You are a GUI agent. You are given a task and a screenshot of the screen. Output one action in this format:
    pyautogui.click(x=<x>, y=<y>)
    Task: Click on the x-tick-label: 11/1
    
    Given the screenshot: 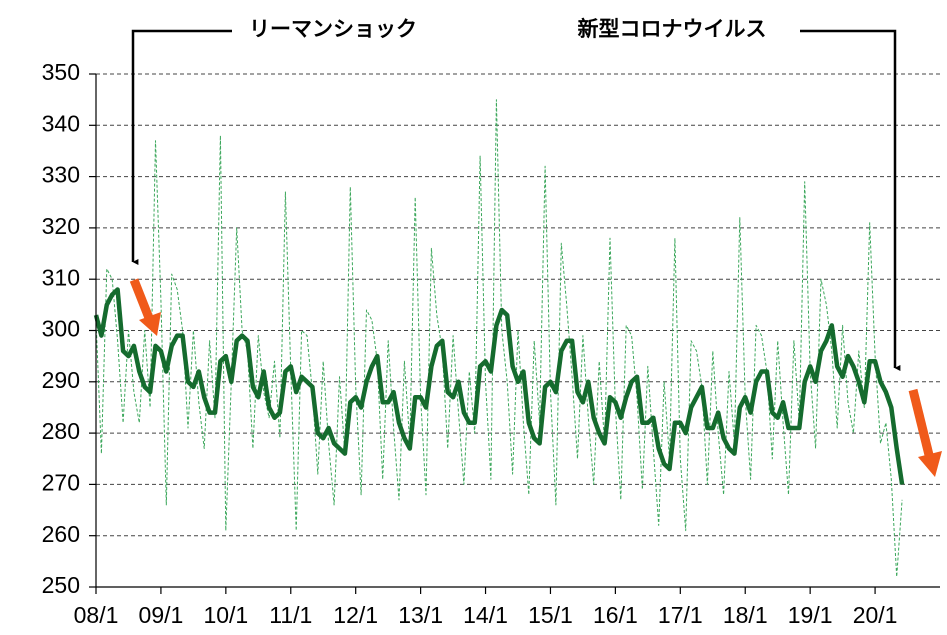 What is the action you would take?
    pyautogui.click(x=290, y=615)
    